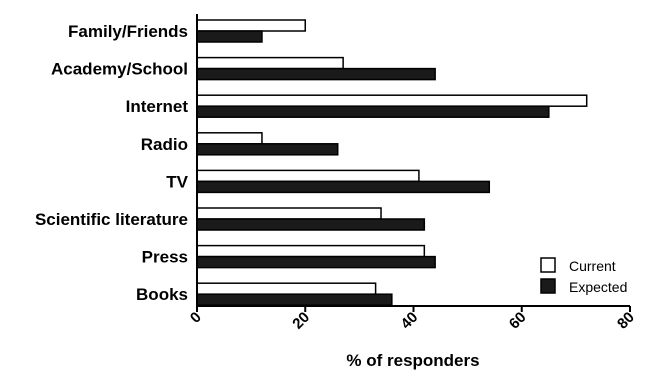  What do you see at coordinates (592, 266) in the screenshot?
I see `legend-label-current: Current` at bounding box center [592, 266].